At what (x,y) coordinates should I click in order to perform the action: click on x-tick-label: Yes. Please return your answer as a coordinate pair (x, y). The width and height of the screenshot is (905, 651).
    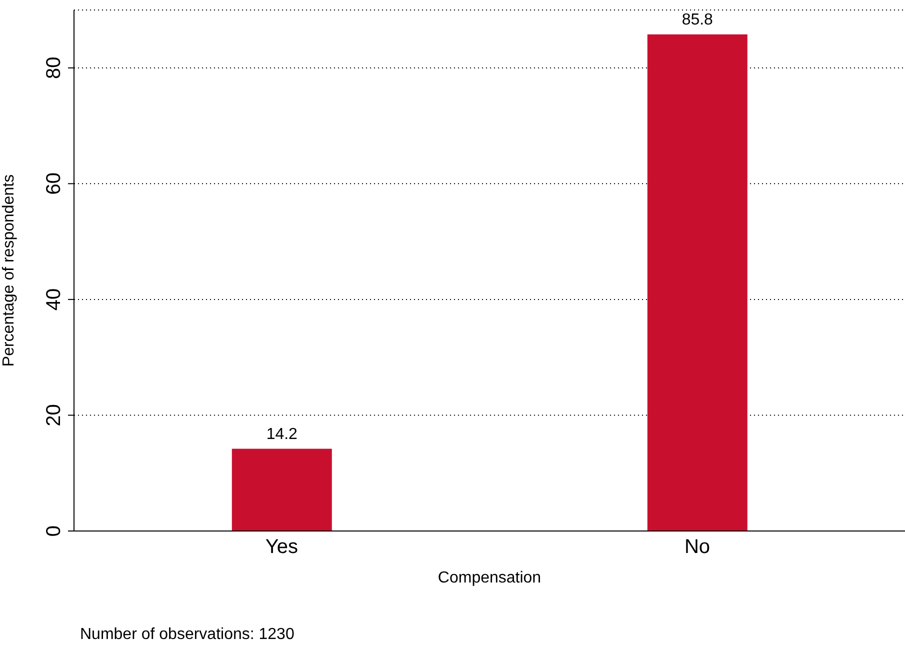
    Looking at the image, I should click on (281, 547).